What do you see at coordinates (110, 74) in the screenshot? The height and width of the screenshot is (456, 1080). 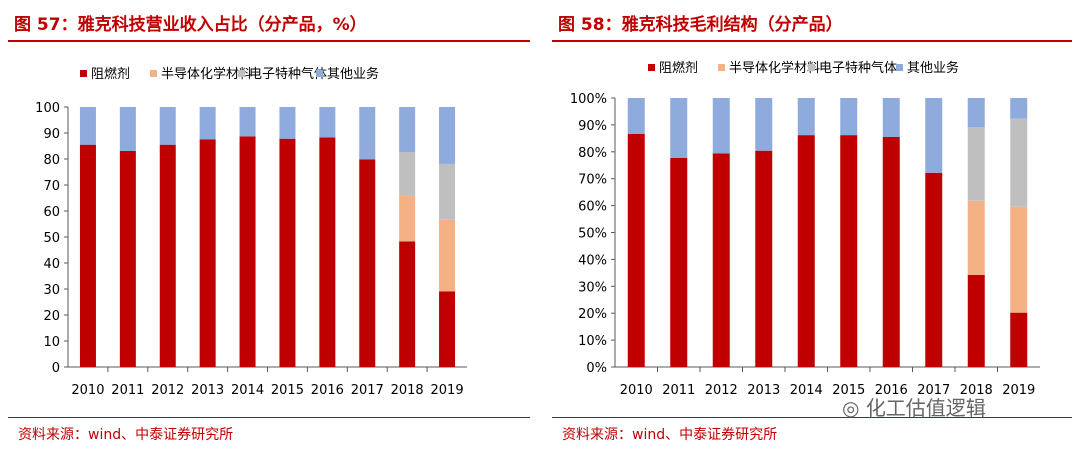 I see `legend-label: 阻燃剂` at bounding box center [110, 74].